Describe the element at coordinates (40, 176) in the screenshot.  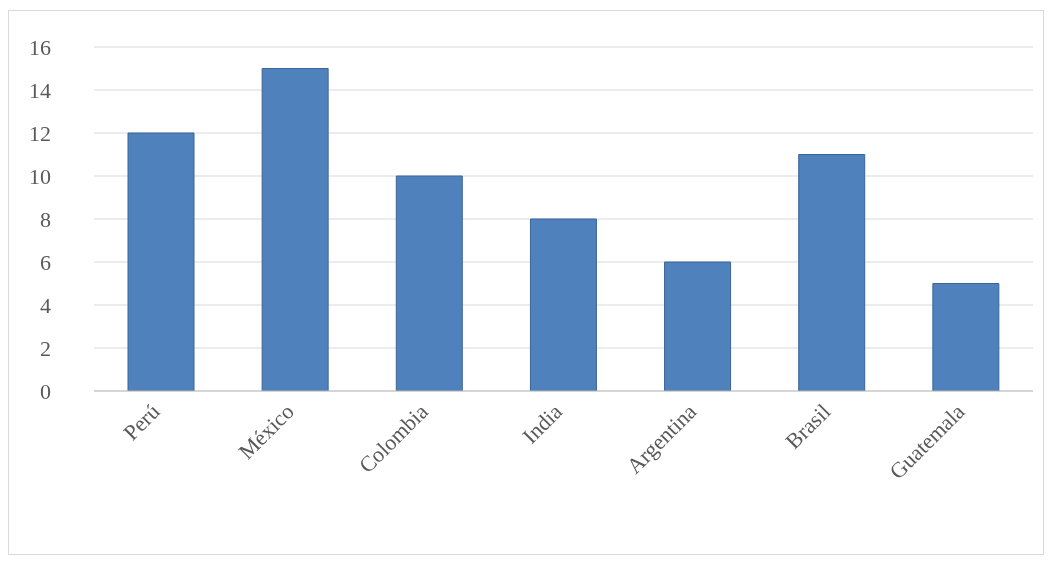
I see `y-tick-label: 10` at that location.